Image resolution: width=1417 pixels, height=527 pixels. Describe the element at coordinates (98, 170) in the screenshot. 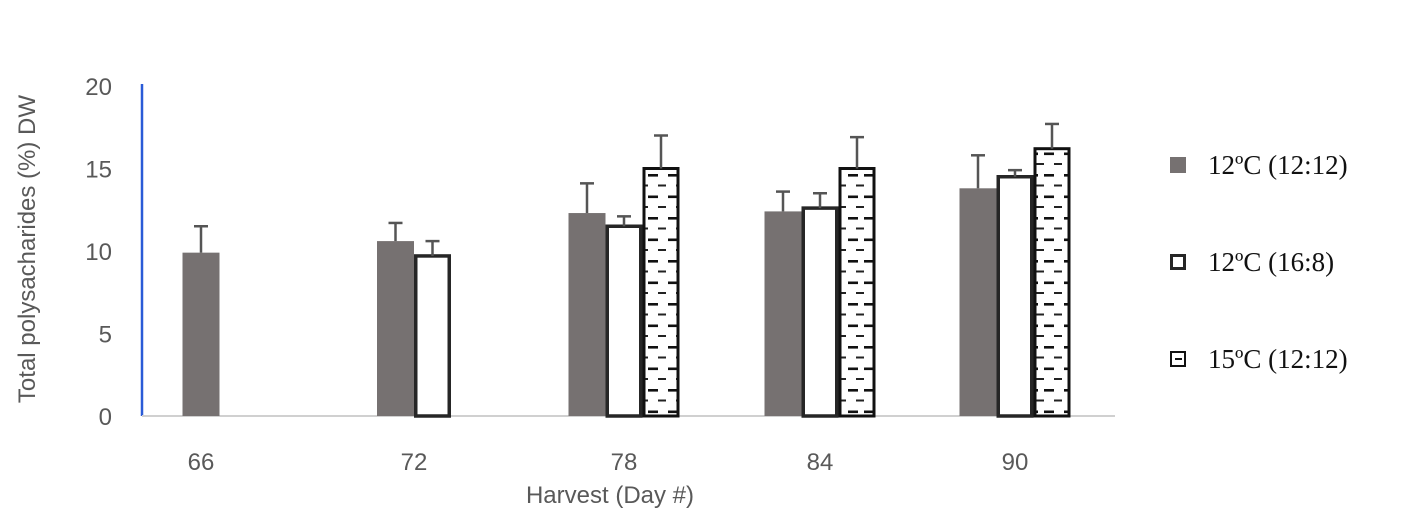

I see `y-tick-label: 15` at that location.